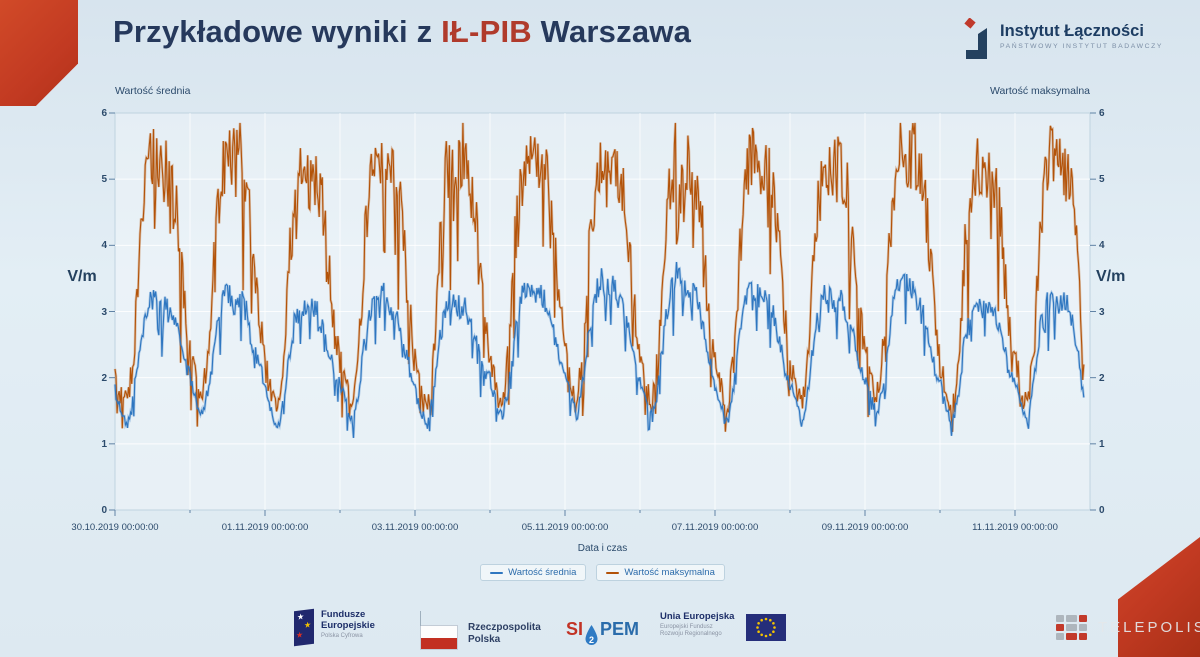 The width and height of the screenshot is (1200, 657). I want to click on telepolis-watermark: TELEPOLIS, so click(1128, 627).